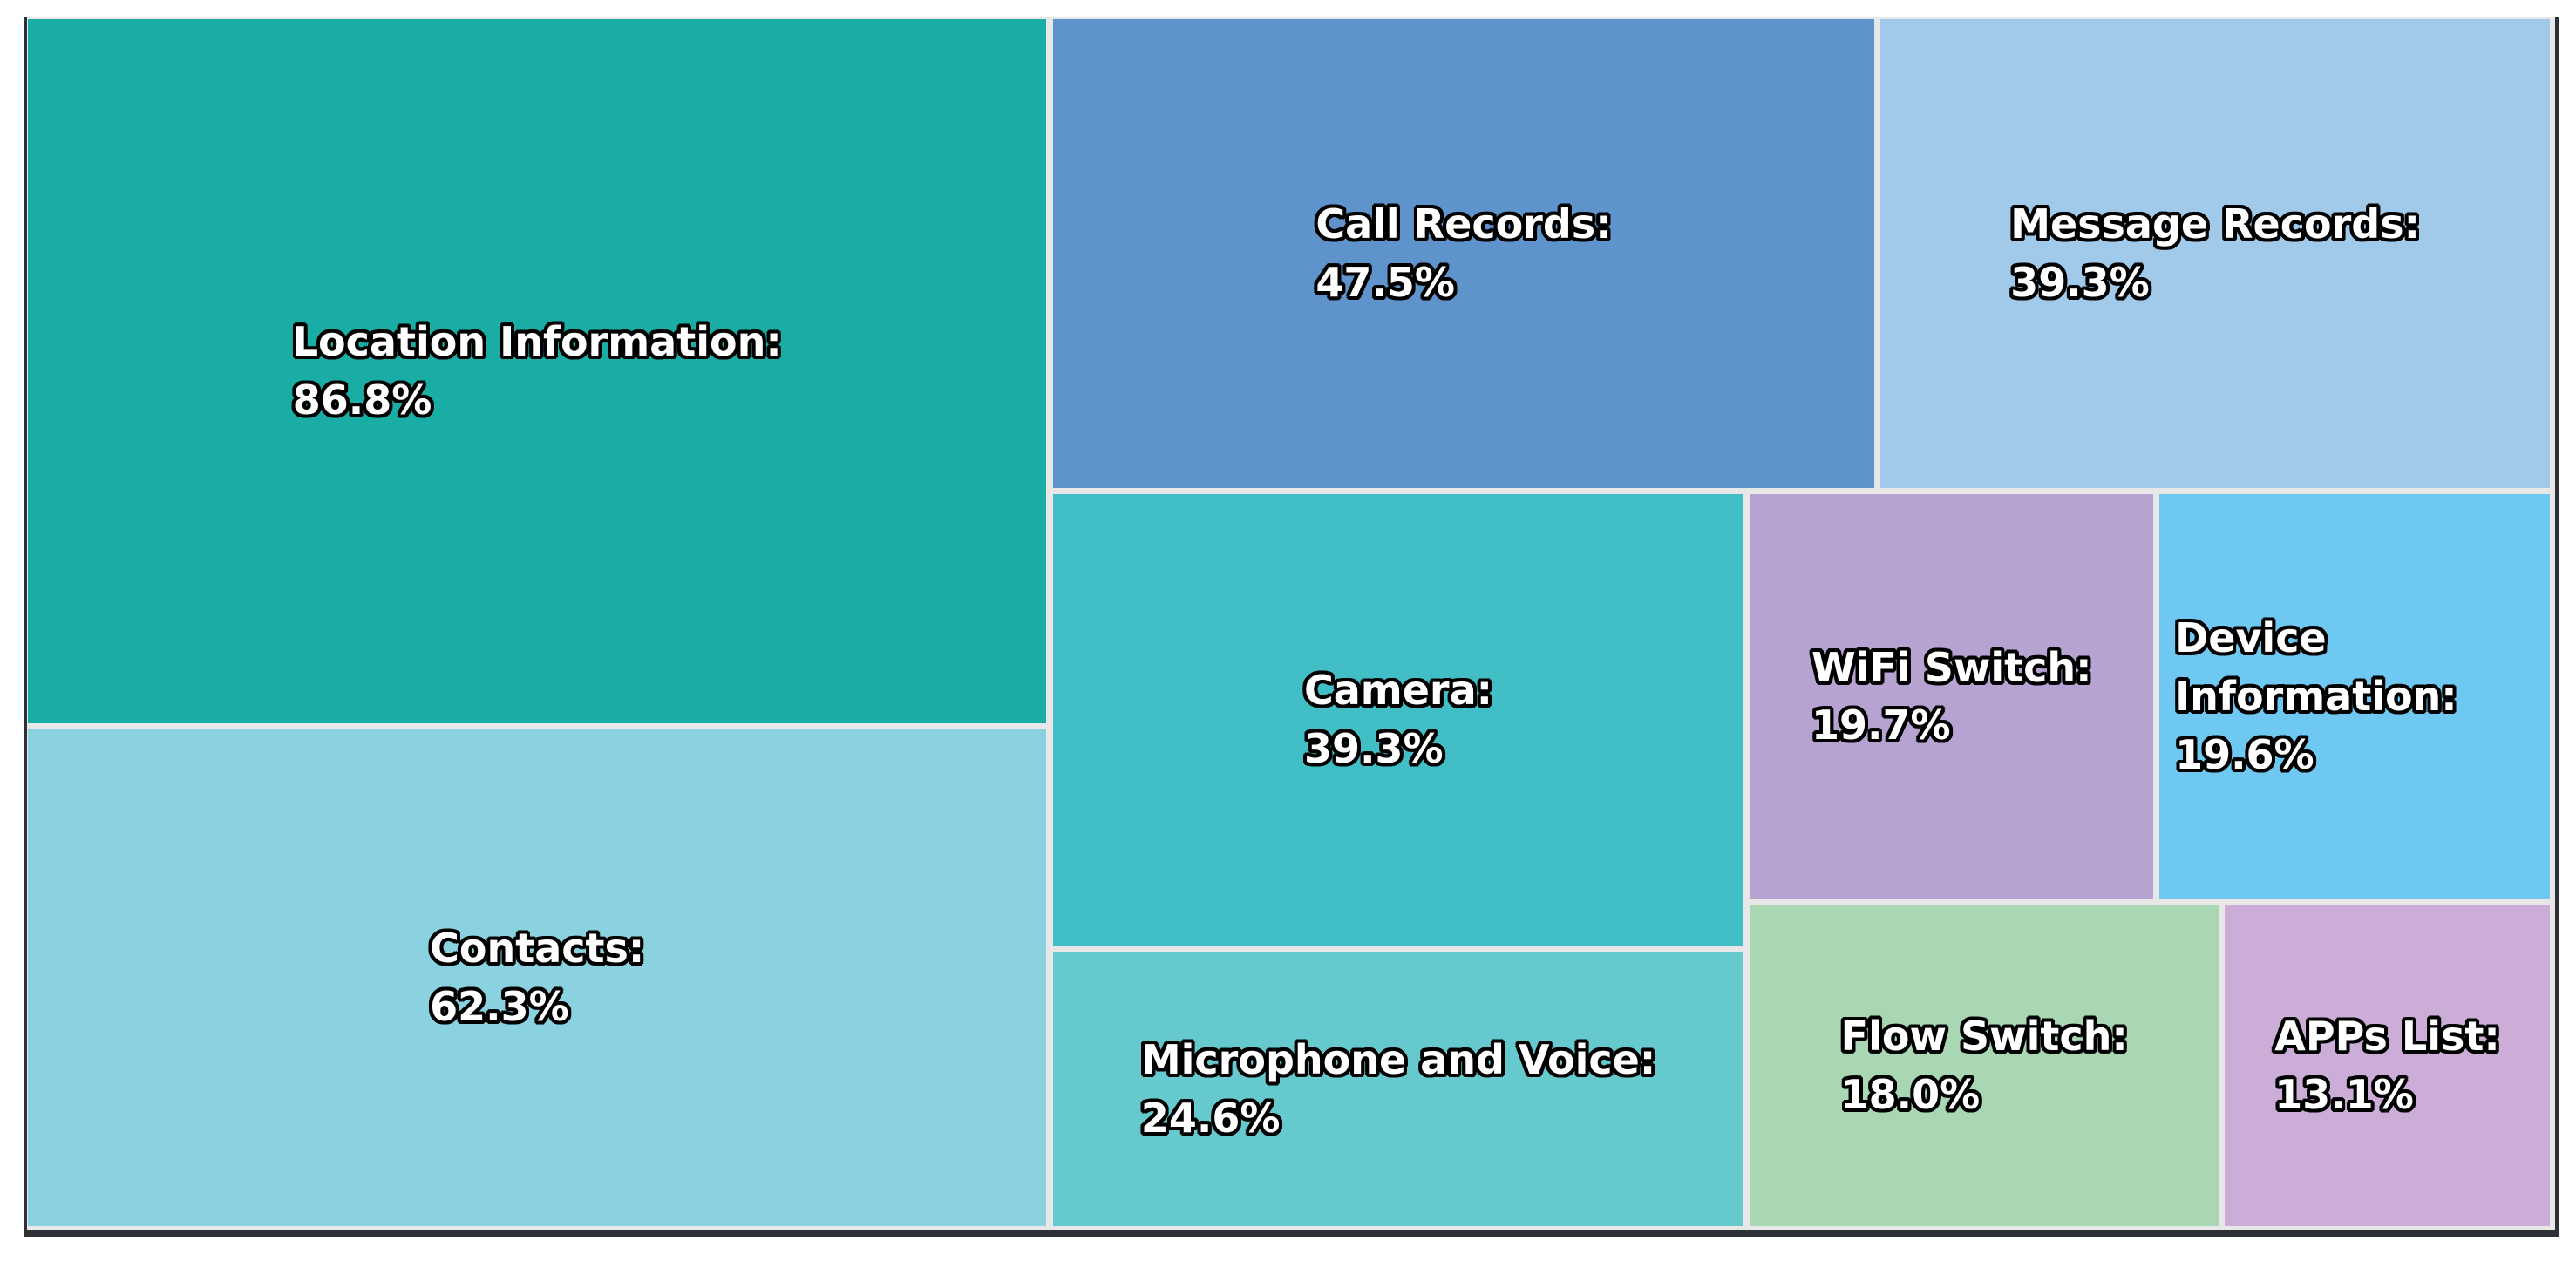 This screenshot has width=2576, height=1261. Describe the element at coordinates (362, 400) in the screenshot. I see `cell-value-label: 86.8%` at that location.